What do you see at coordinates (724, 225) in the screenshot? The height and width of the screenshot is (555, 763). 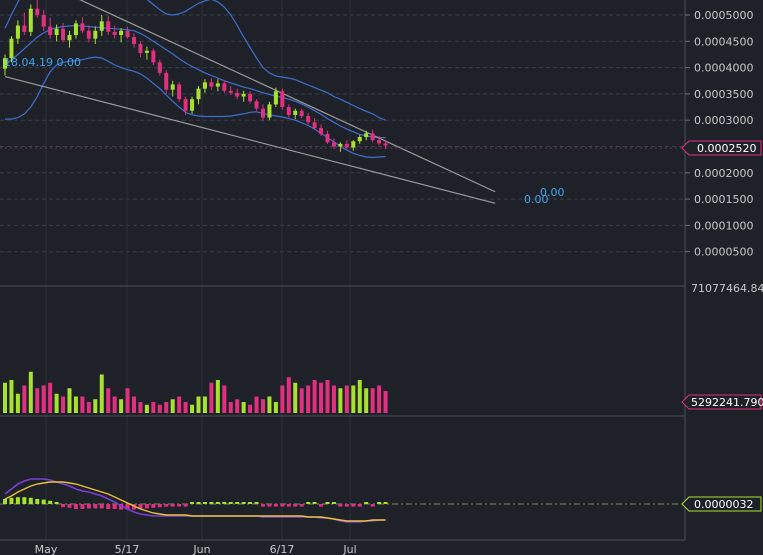 I see `price-tick-label: 0.0001000` at bounding box center [724, 225].